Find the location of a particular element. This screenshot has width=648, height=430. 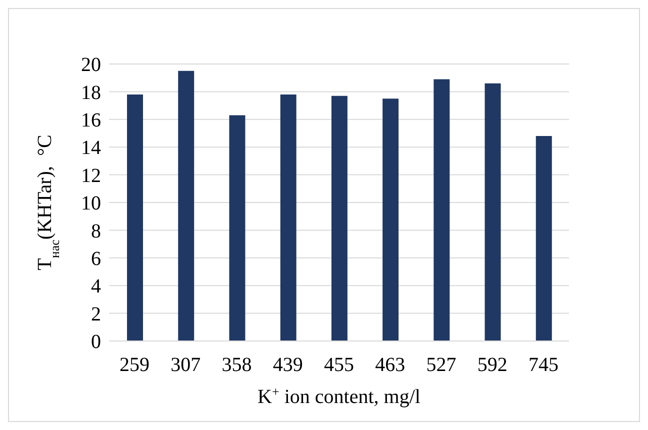

y-tick-label: 18 is located at coordinates (91, 93).